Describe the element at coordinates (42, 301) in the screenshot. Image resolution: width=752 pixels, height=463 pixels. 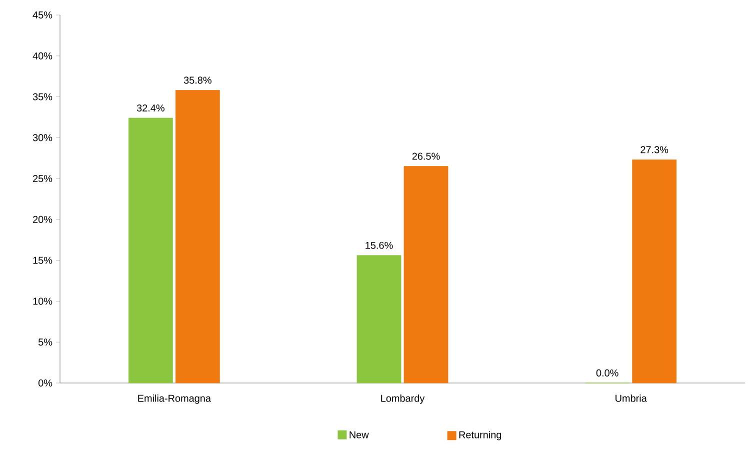
I see `y-tick-label: 10%` at that location.